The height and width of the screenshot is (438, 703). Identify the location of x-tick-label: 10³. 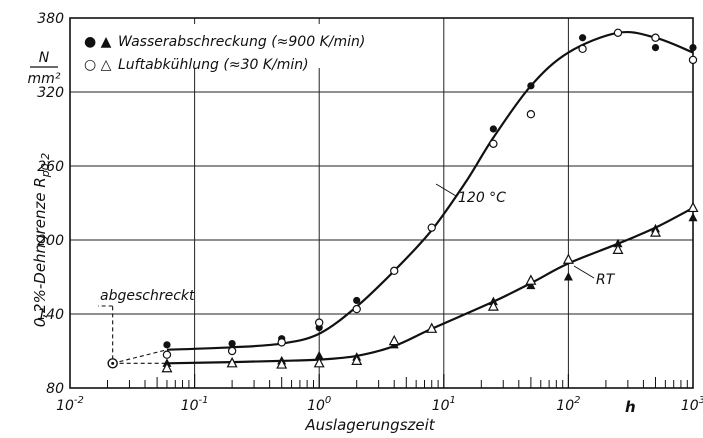
(692, 404).